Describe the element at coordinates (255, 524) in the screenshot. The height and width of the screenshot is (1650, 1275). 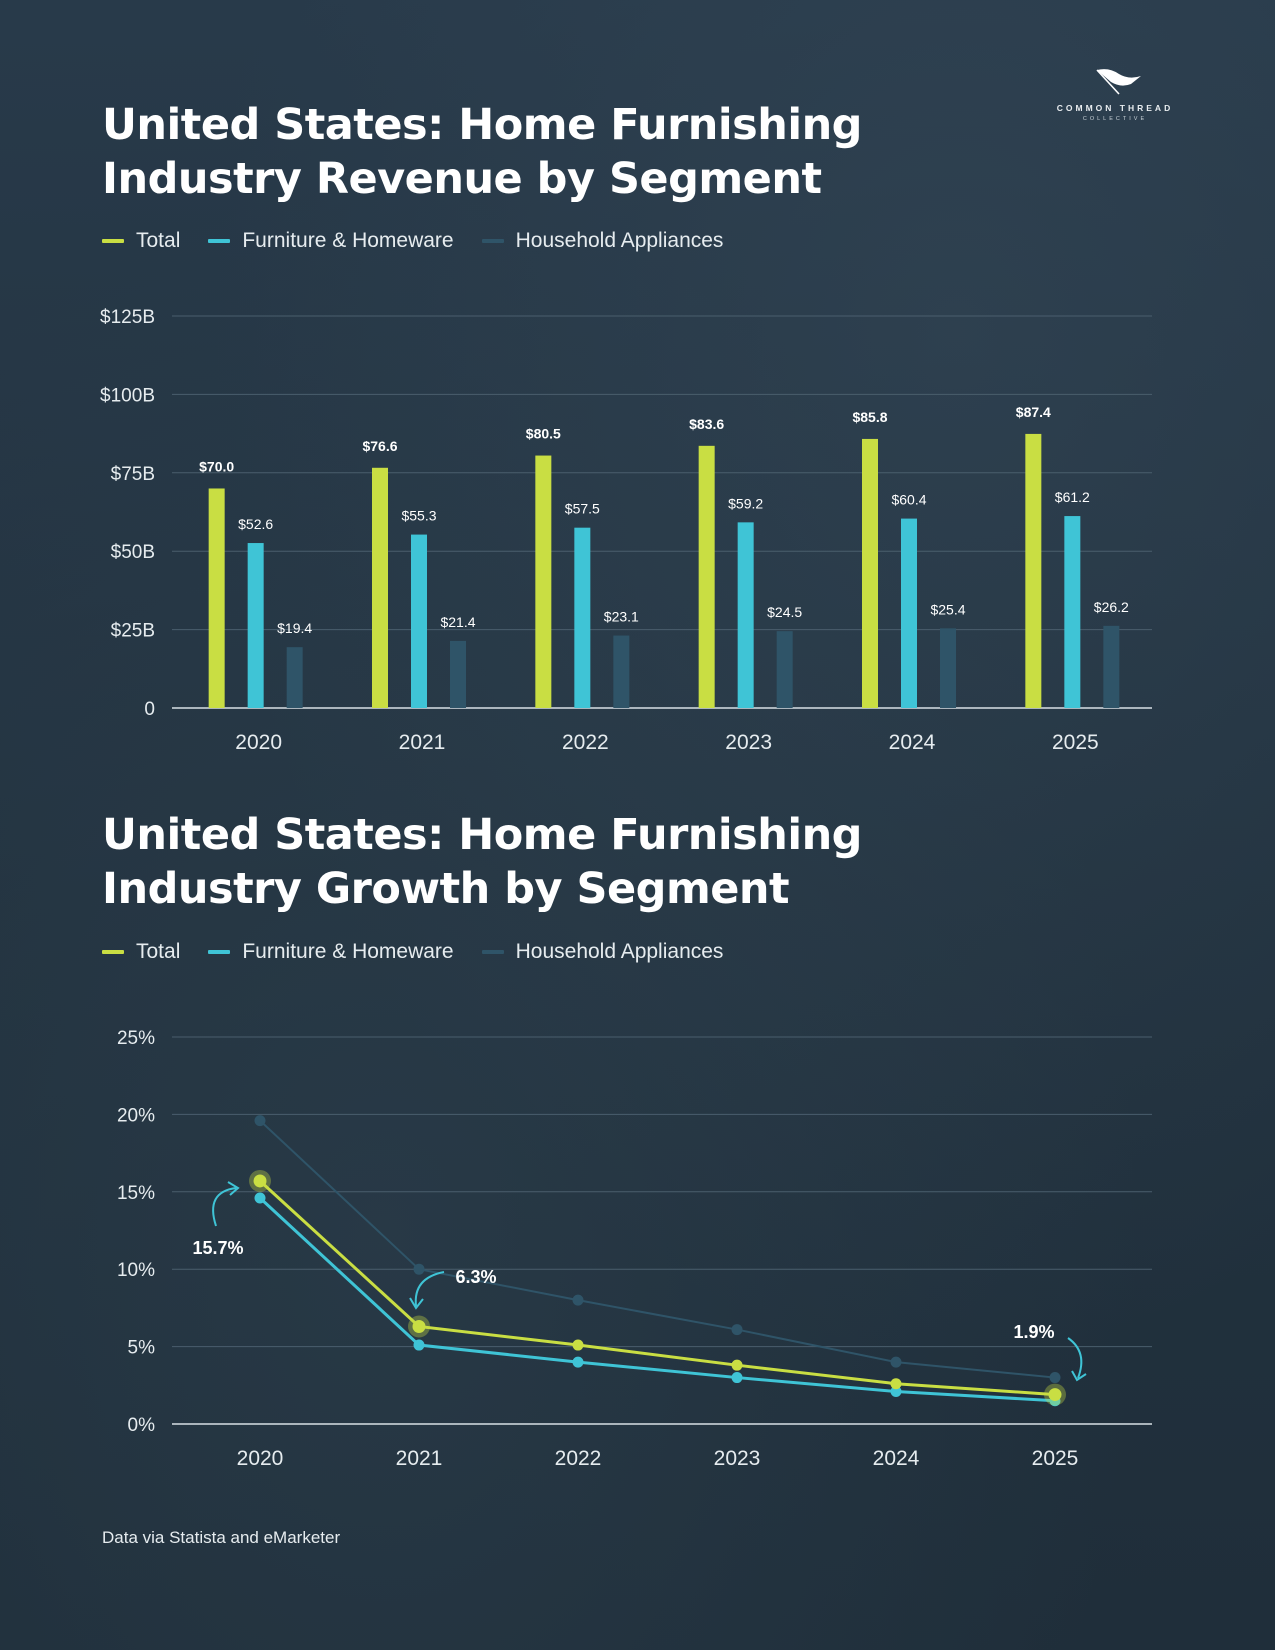
I see `data-label-furniture: $52.6` at that location.